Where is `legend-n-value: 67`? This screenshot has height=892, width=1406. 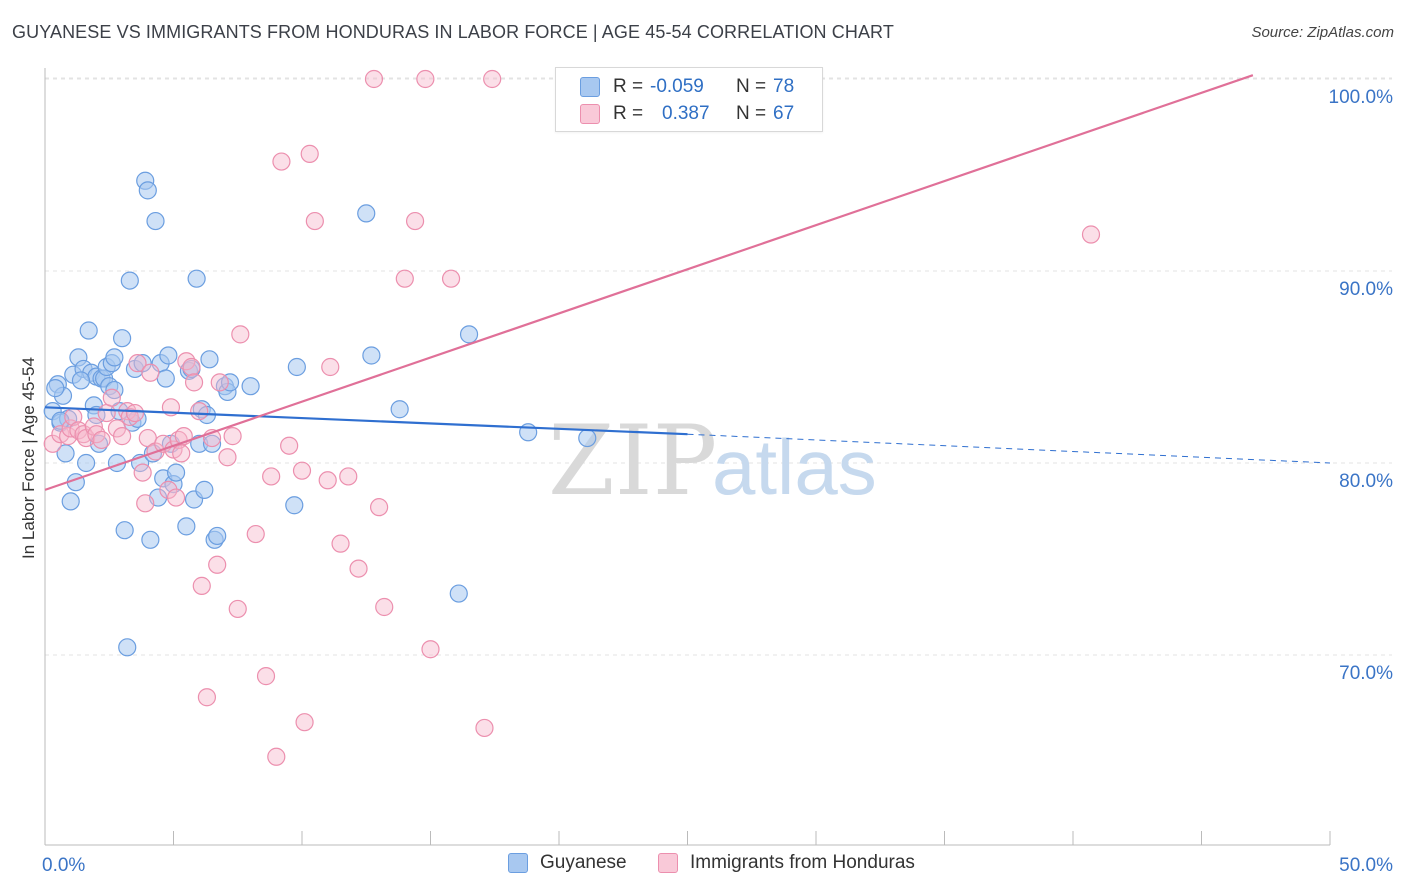
legend-n-value: 67 is located at coordinates (784, 113).